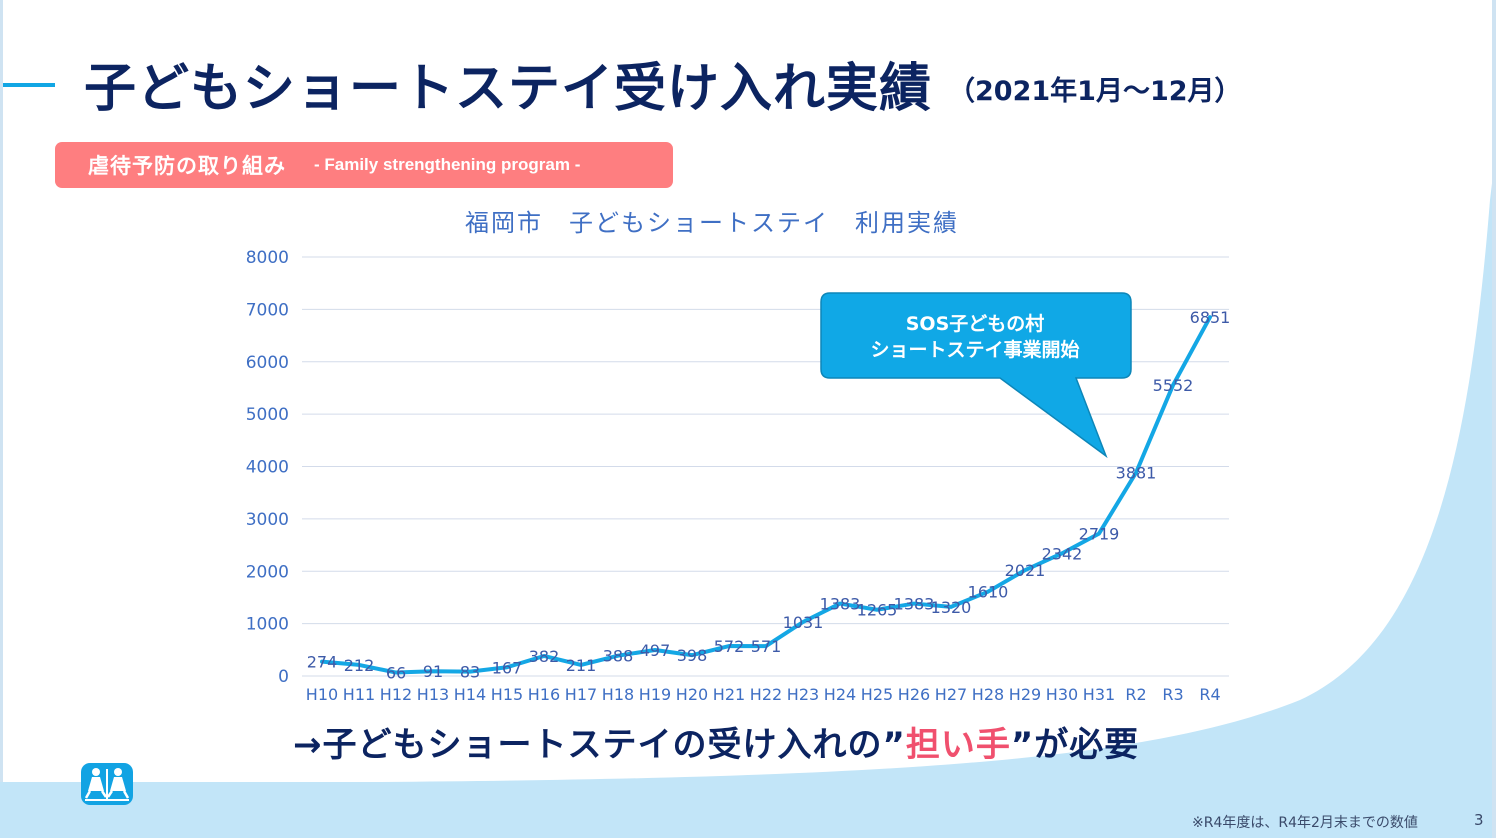 Image resolution: width=1496 pixels, height=838 pixels. What do you see at coordinates (544, 694) in the screenshot?
I see `x-tick-label: H16` at bounding box center [544, 694].